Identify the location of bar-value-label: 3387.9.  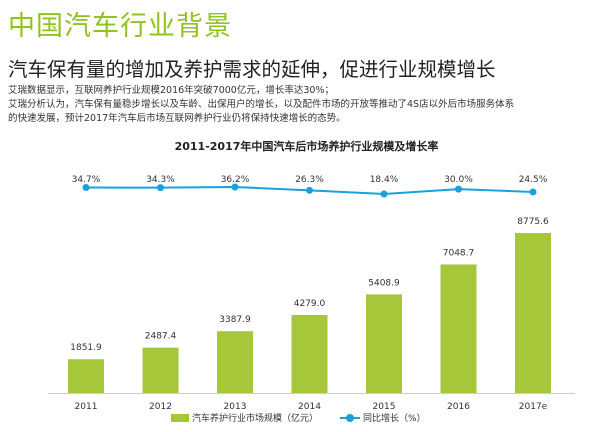
(235, 320).